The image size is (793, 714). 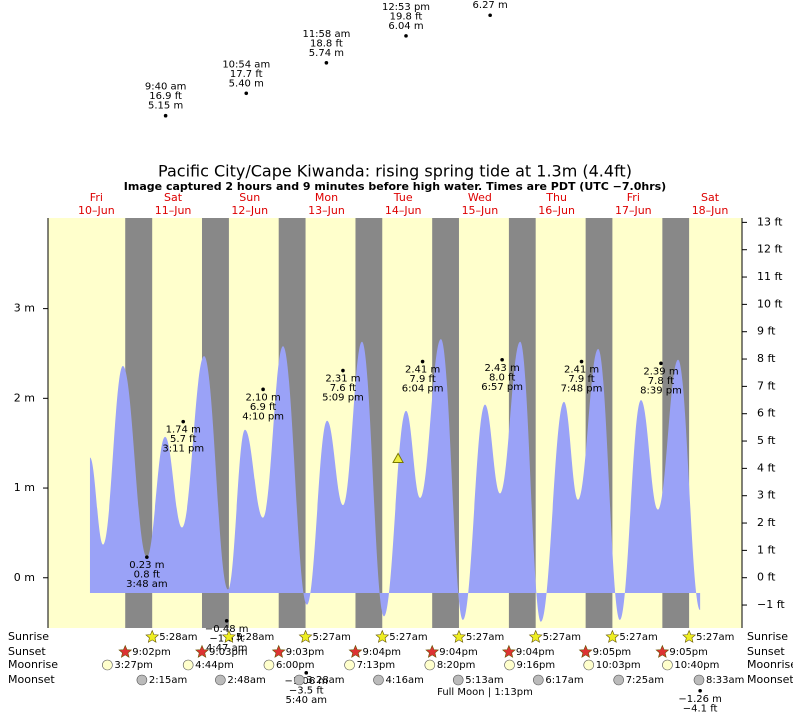 What do you see at coordinates (480, 210) in the screenshot?
I see `date-label: 15–Jun` at bounding box center [480, 210].